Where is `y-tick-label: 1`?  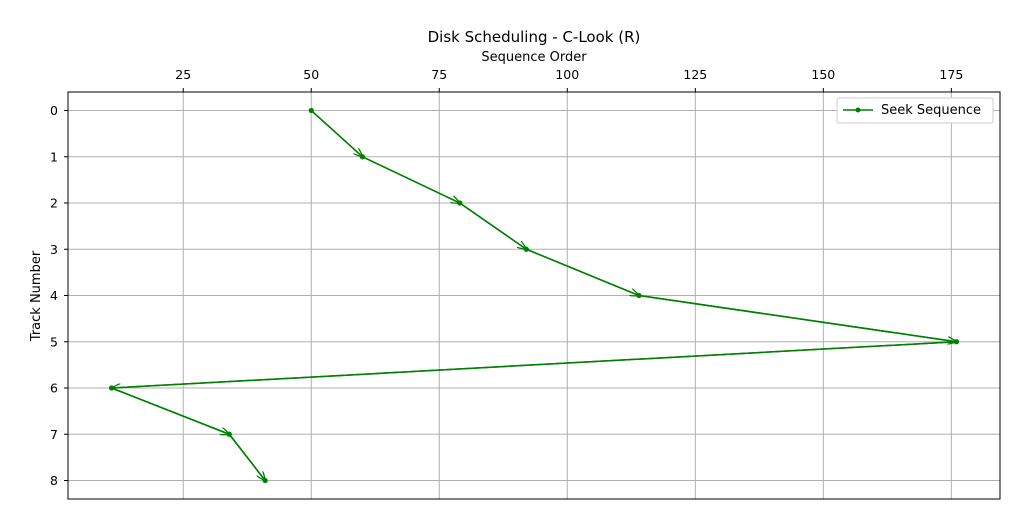 y-tick-label: 1 is located at coordinates (54, 156).